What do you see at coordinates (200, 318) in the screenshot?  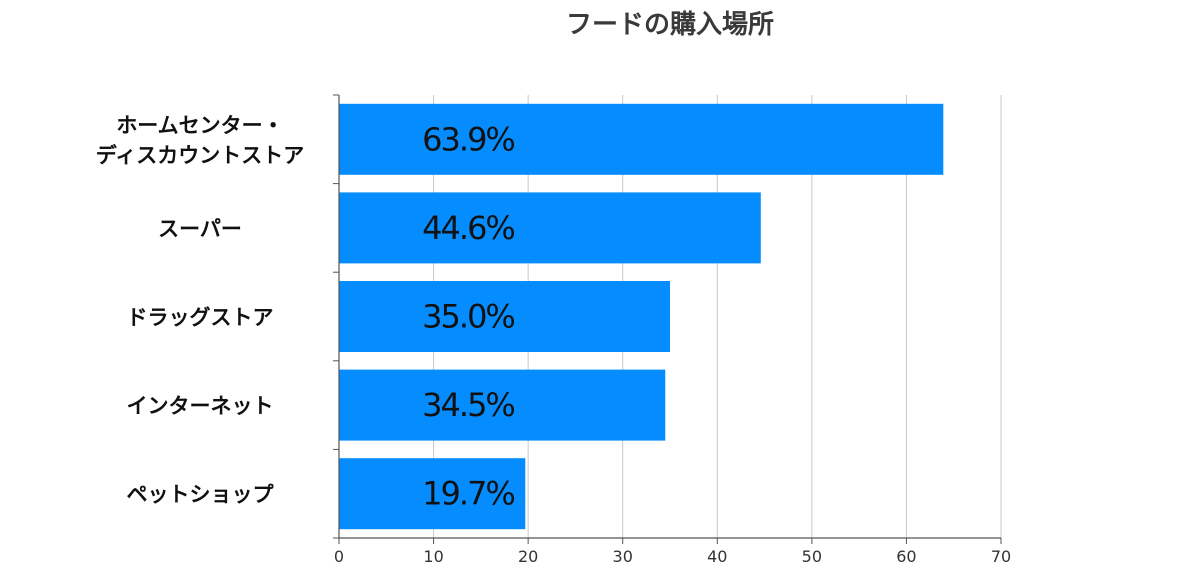 I see `category-label: ドラッグストア` at bounding box center [200, 318].